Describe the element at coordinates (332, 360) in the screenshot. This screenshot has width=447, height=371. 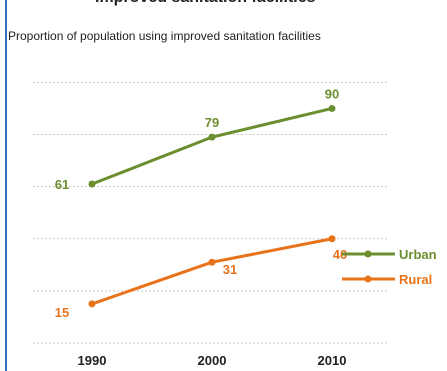
I see `x-tick-2010: 2010` at that location.